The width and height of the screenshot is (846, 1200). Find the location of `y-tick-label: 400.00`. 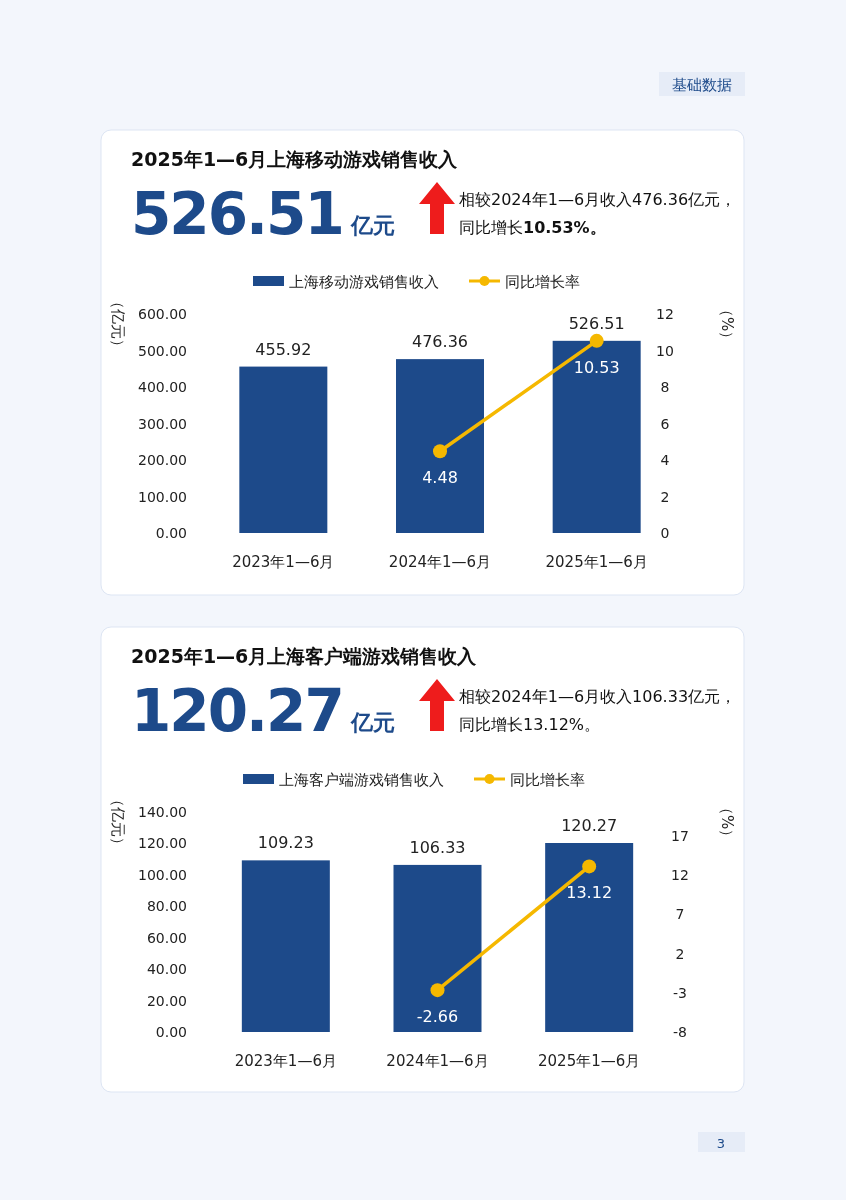

y-tick-label: 400.00 is located at coordinates (162, 387).